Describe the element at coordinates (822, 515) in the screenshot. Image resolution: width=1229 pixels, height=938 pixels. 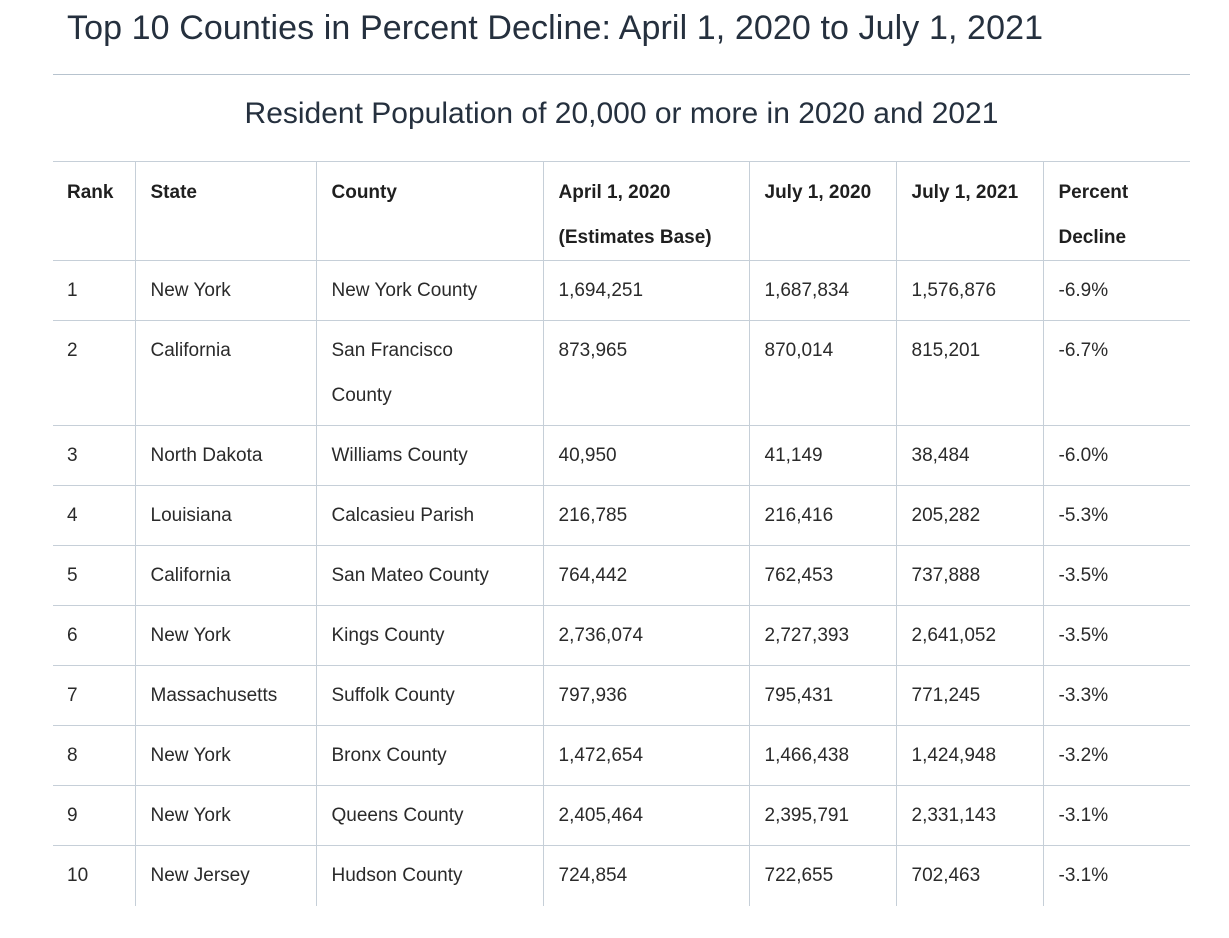
I see `cell-july-2020: 216,416` at that location.